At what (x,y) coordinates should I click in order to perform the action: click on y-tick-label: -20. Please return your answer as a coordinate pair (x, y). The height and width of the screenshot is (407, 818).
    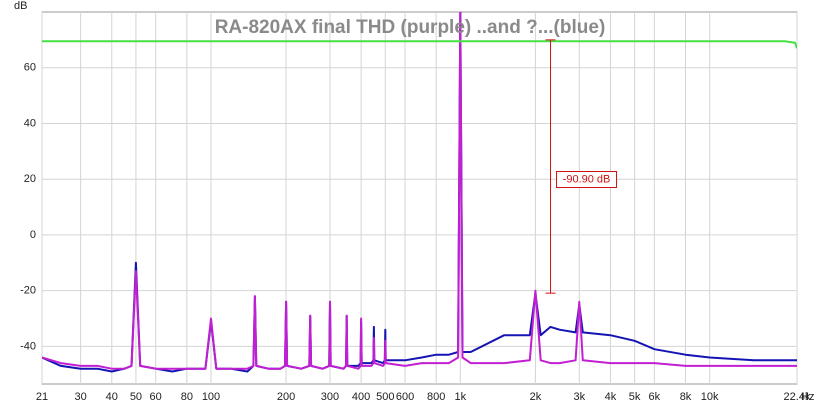
    Looking at the image, I should click on (28, 291).